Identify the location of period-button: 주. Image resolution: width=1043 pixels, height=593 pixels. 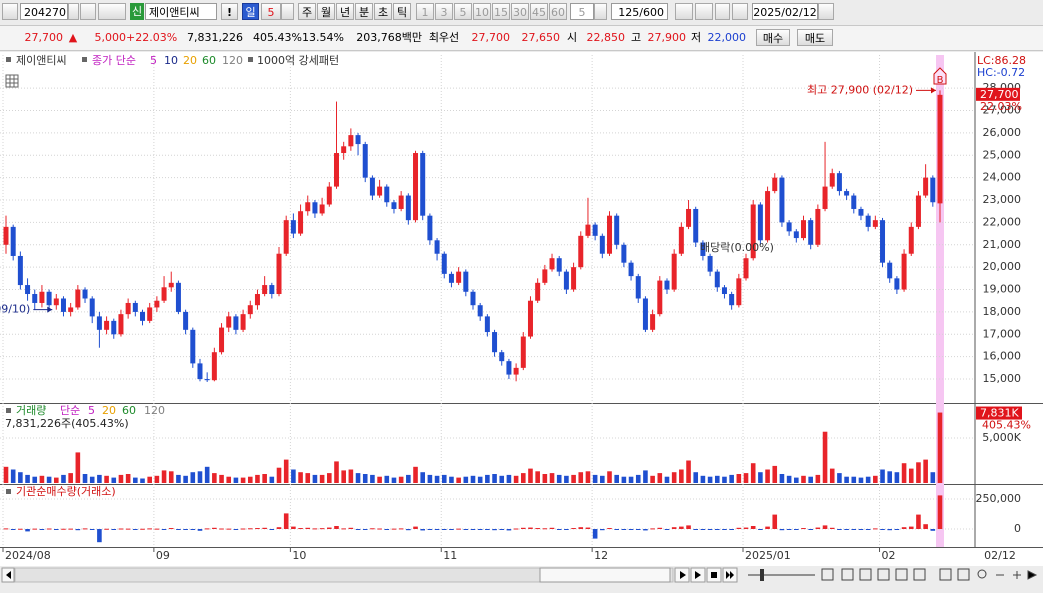
(307, 11).